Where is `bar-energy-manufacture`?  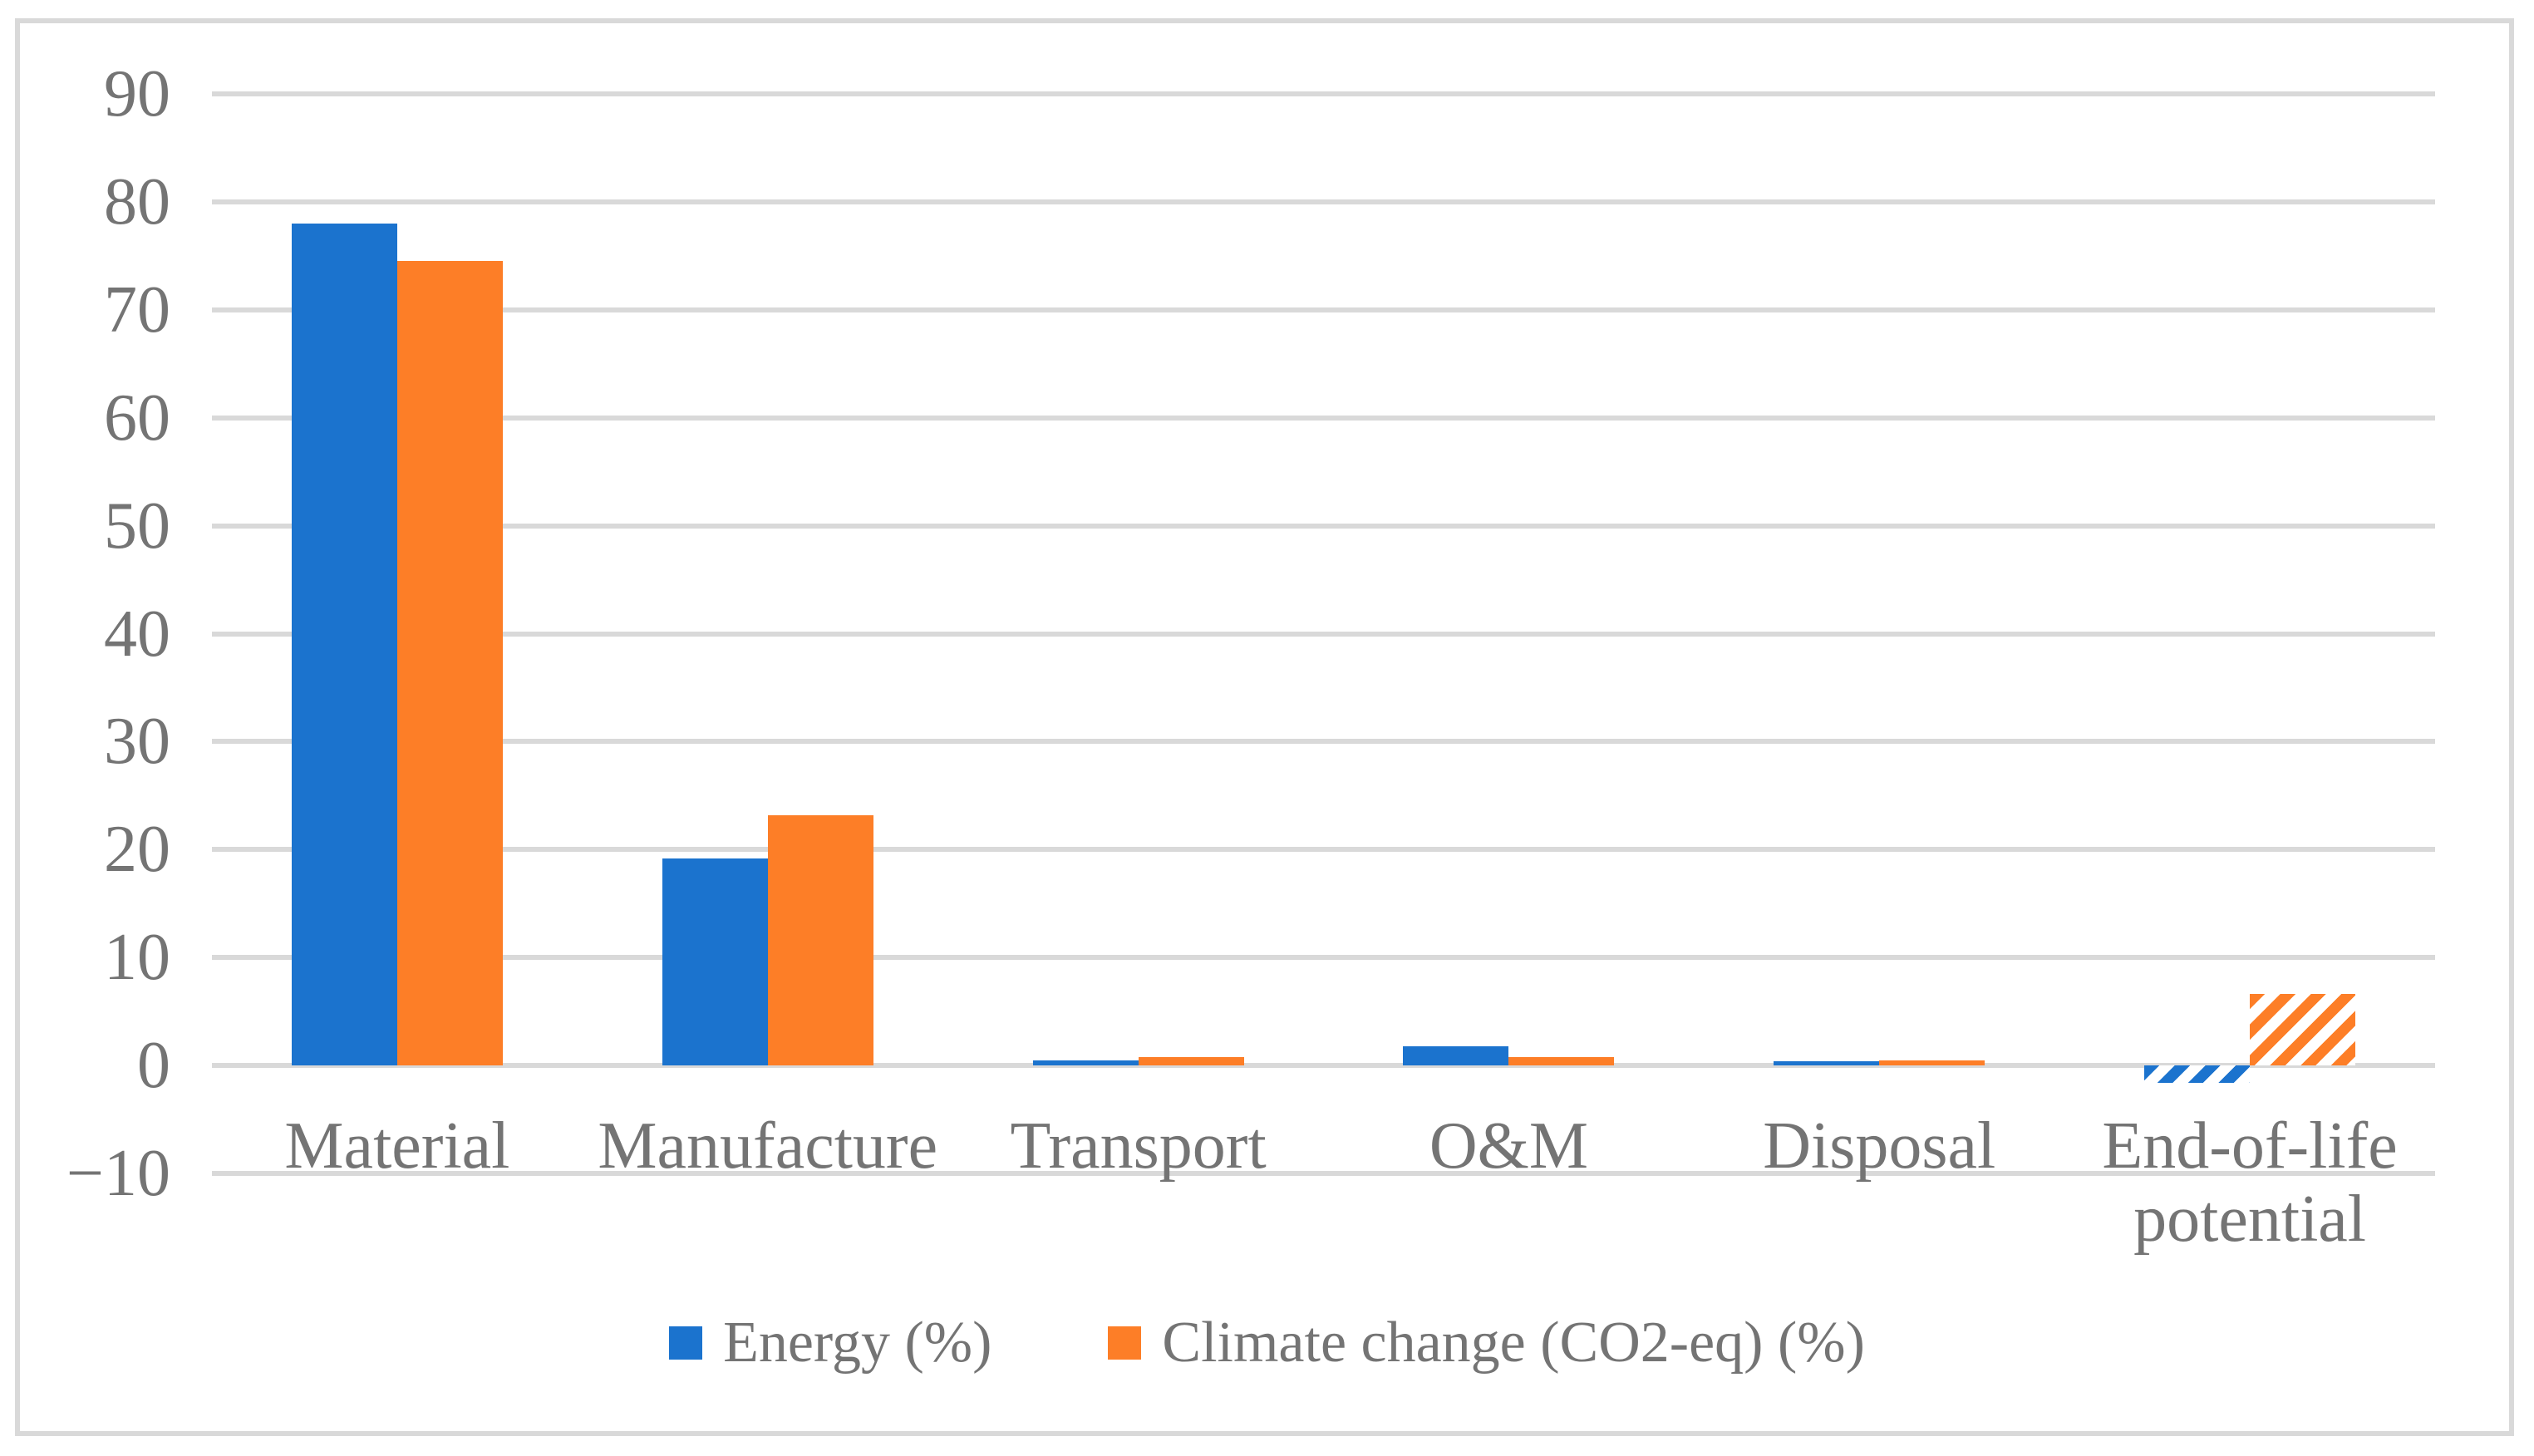 bar-energy-manufacture is located at coordinates (715, 962).